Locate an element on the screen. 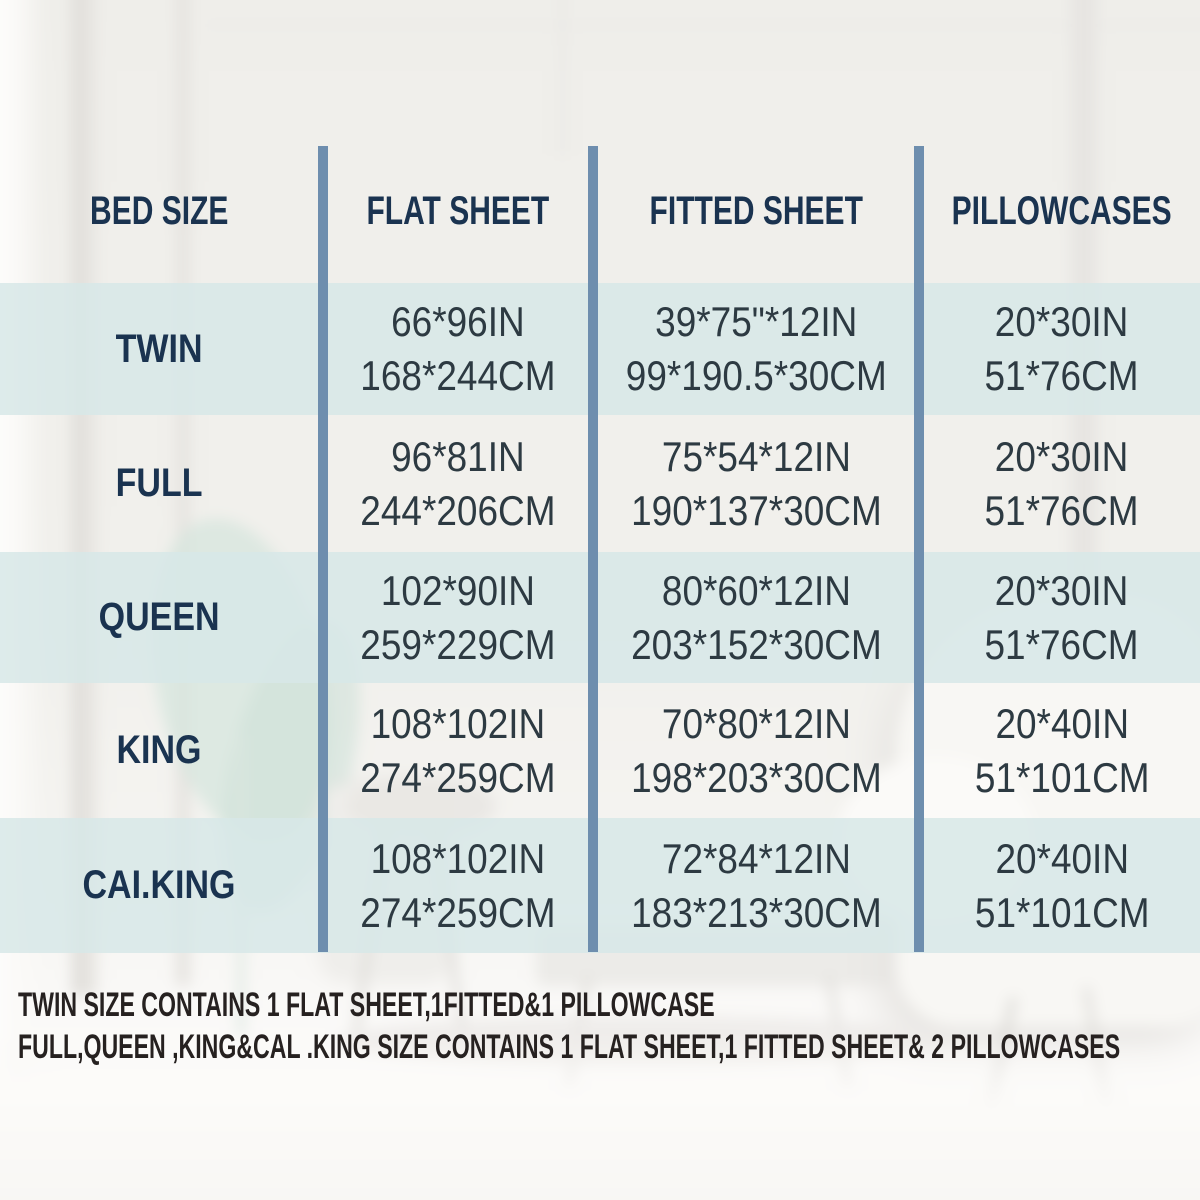 This screenshot has width=1200, height=1200. fitted-sheet-value: 75*54*12IN 190*137*30CM is located at coordinates (756, 483).